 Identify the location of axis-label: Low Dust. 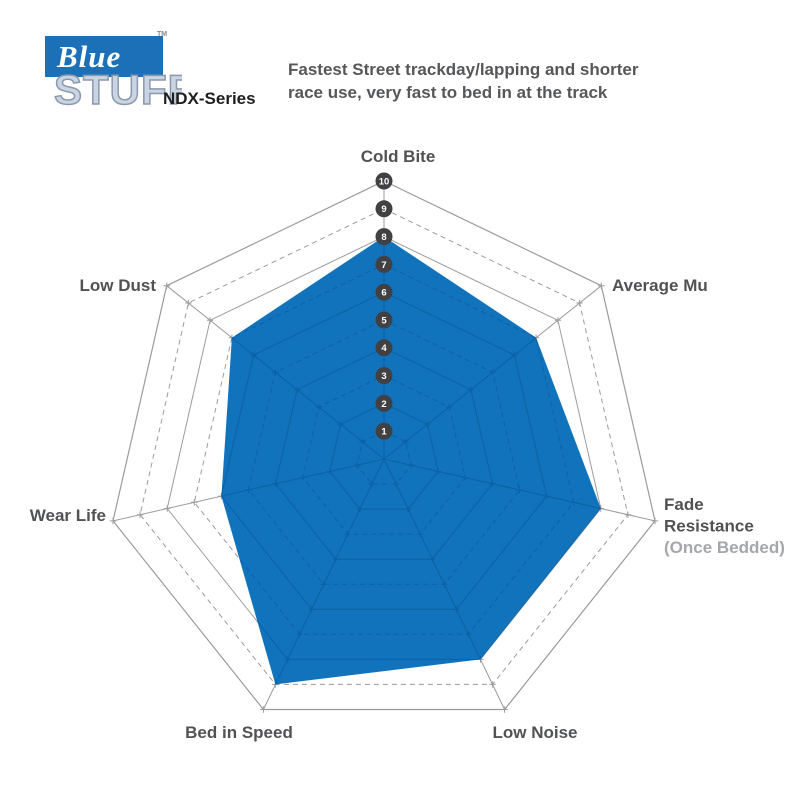
(118, 285).